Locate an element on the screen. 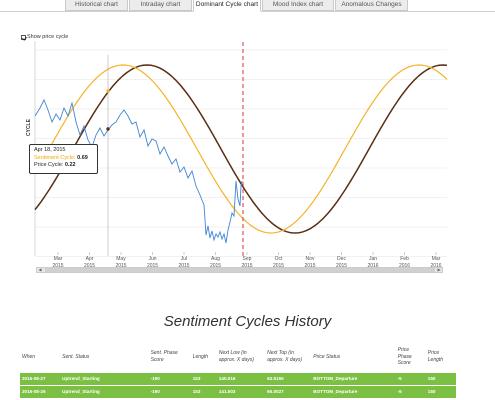 The width and height of the screenshot is (495, 400). col-price-status: Price Status is located at coordinates (327, 356).